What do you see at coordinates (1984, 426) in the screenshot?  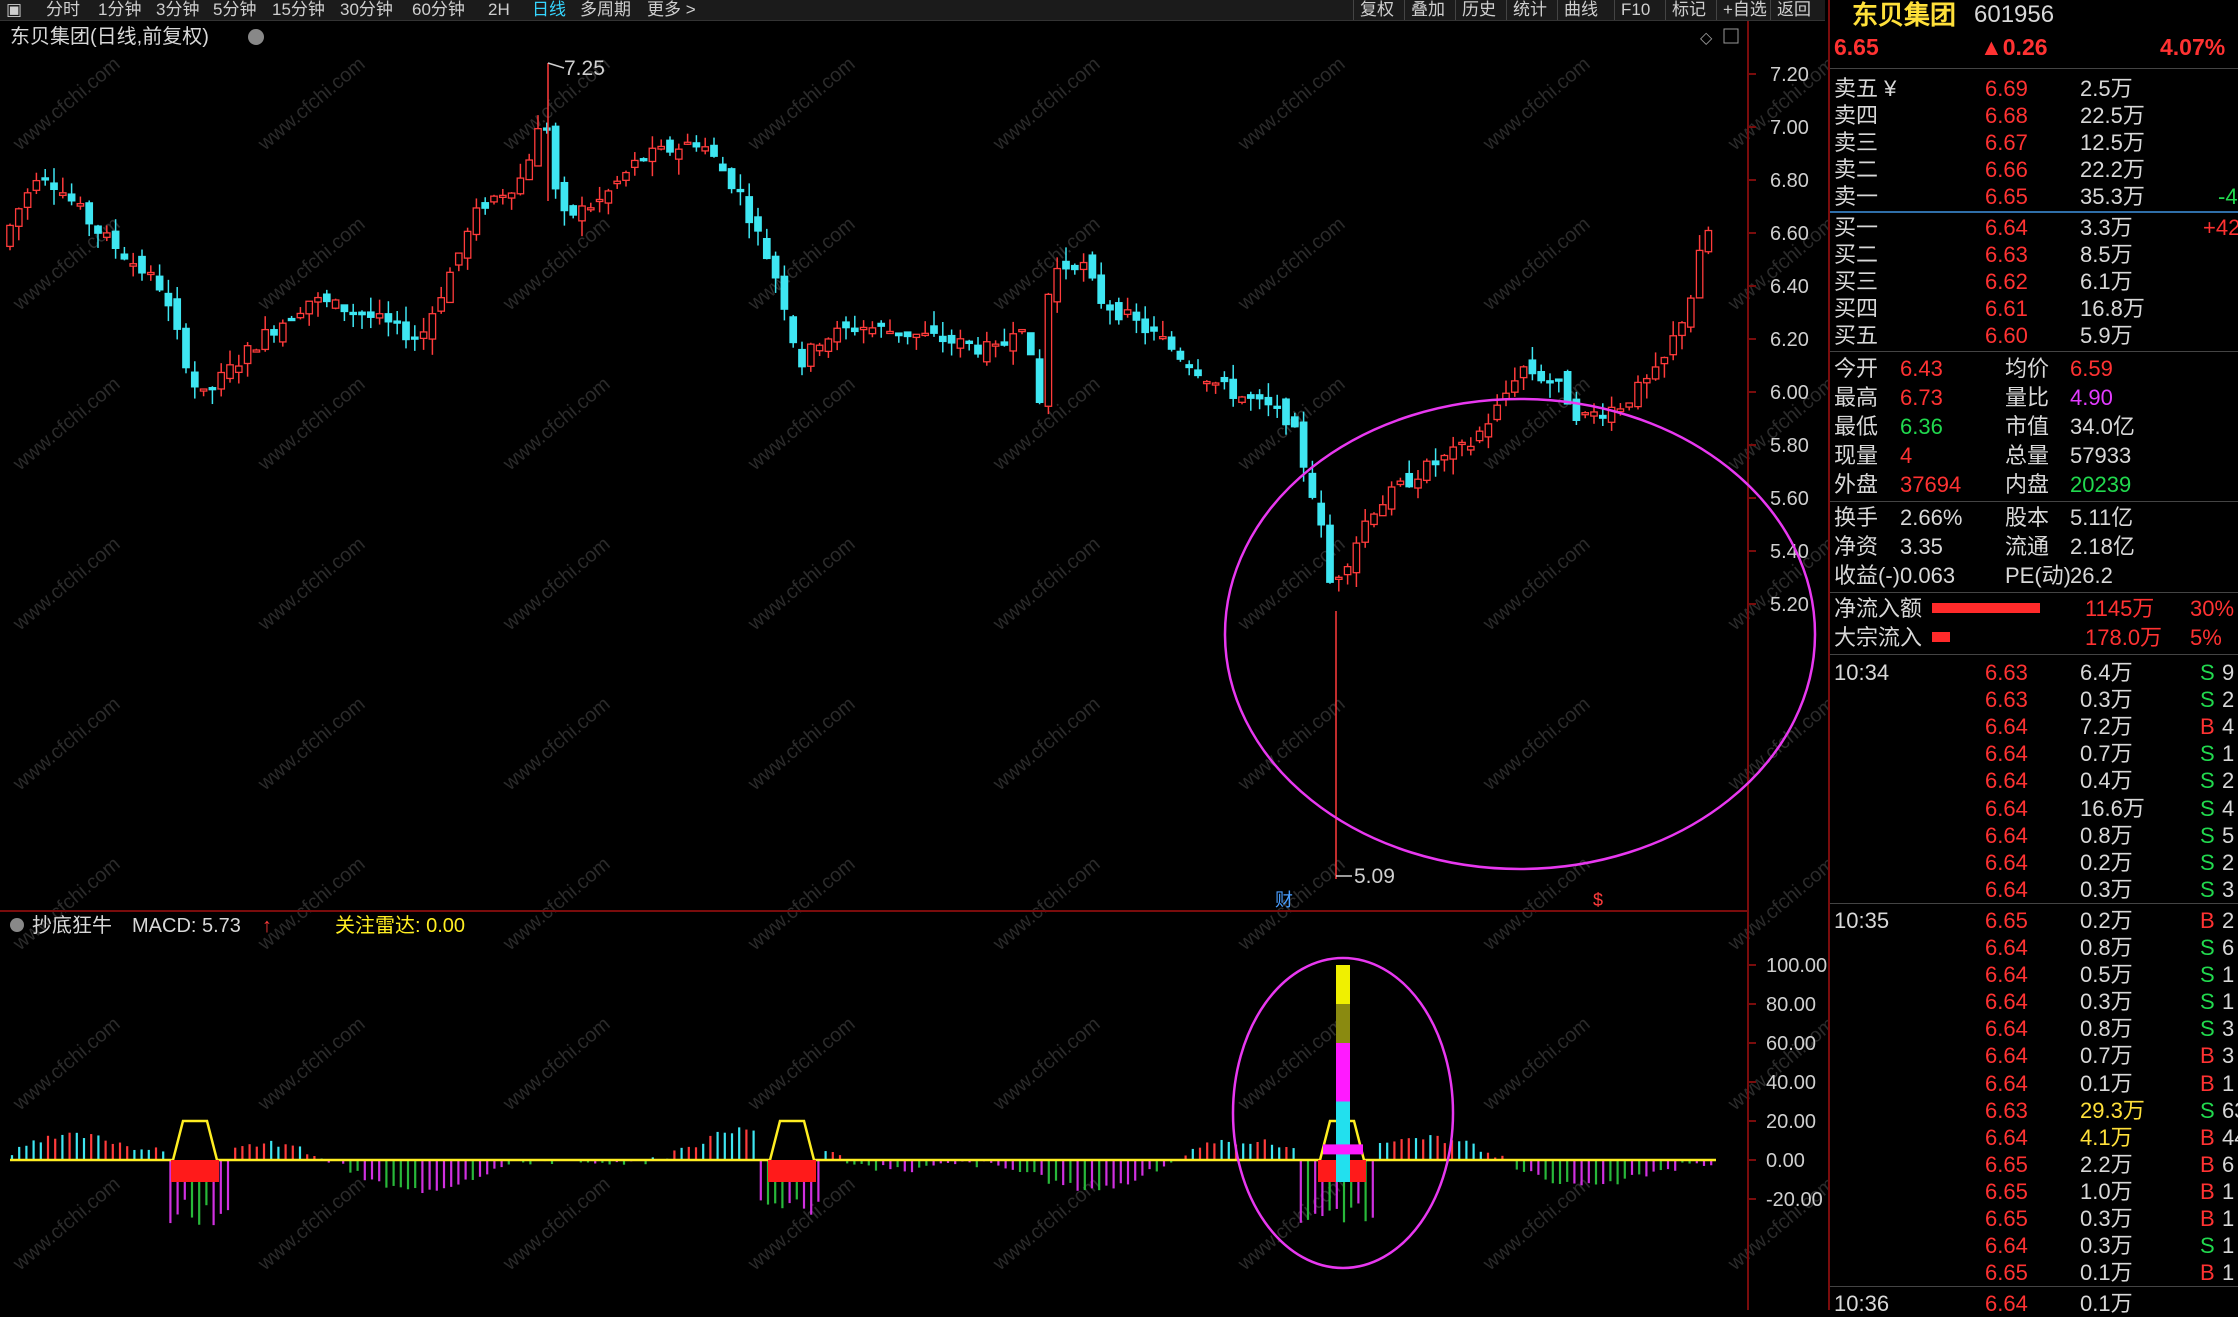 I see `stat-row: 最低 6.36 市值 34.0亿` at bounding box center [1984, 426].